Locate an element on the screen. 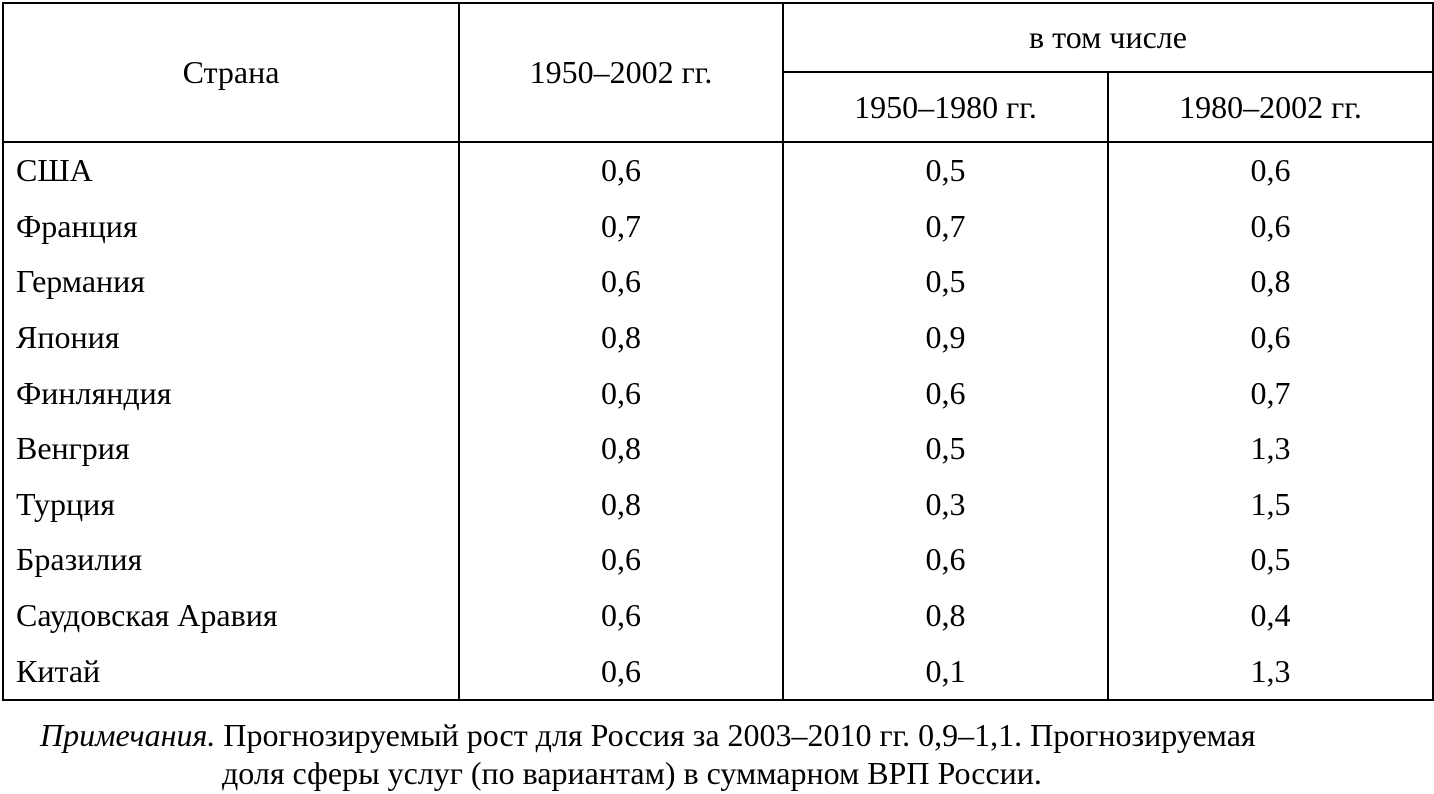  country-cell: США is located at coordinates (231, 170).